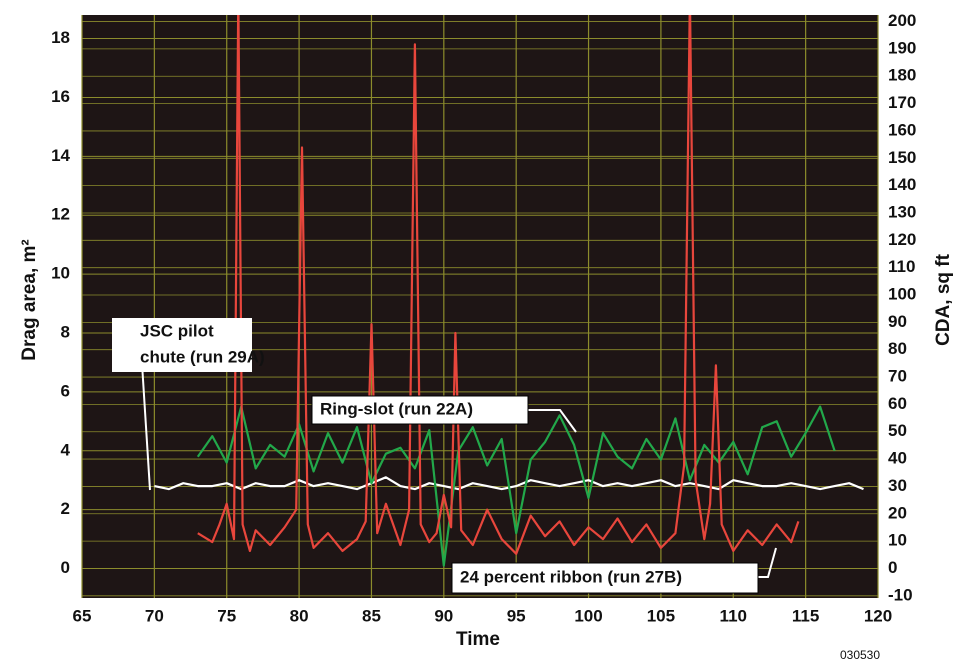  I want to click on annotation-text: chute (run 29A), so click(202, 356).